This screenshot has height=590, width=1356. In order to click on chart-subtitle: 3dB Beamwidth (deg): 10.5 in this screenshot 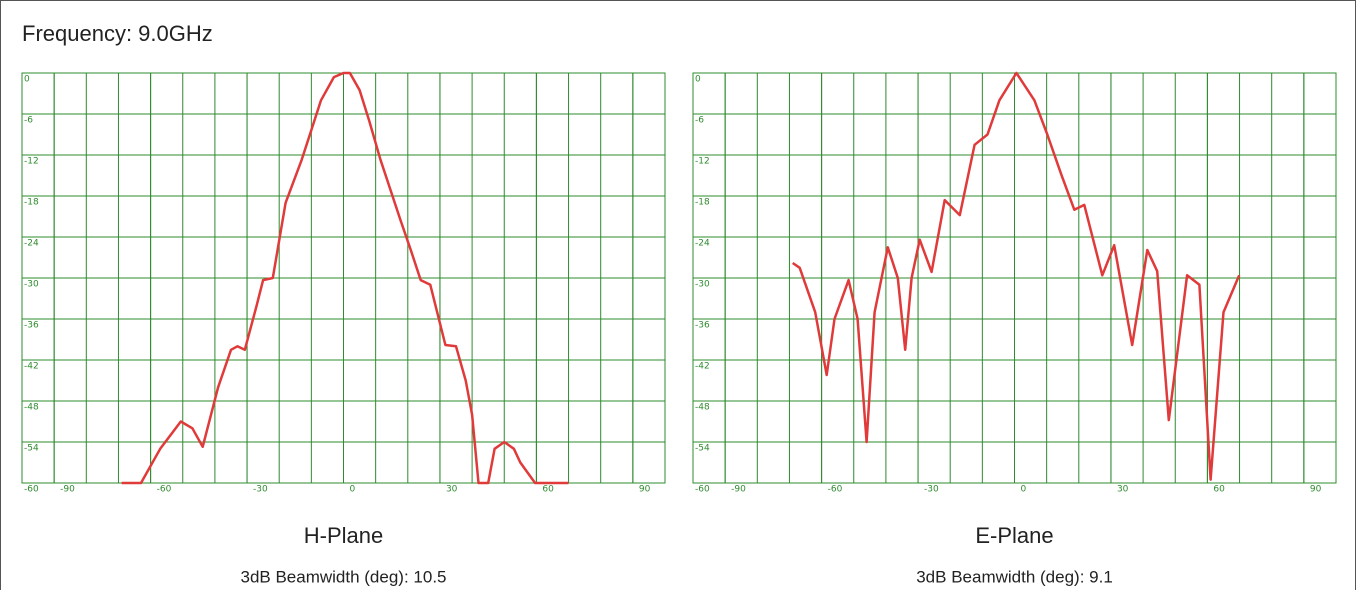, I will do `click(343, 576)`.